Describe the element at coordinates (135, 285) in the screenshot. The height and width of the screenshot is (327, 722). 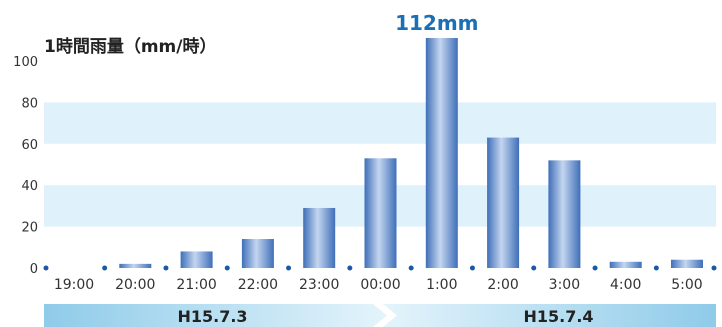
I see `x-tick-label: 20:00` at that location.